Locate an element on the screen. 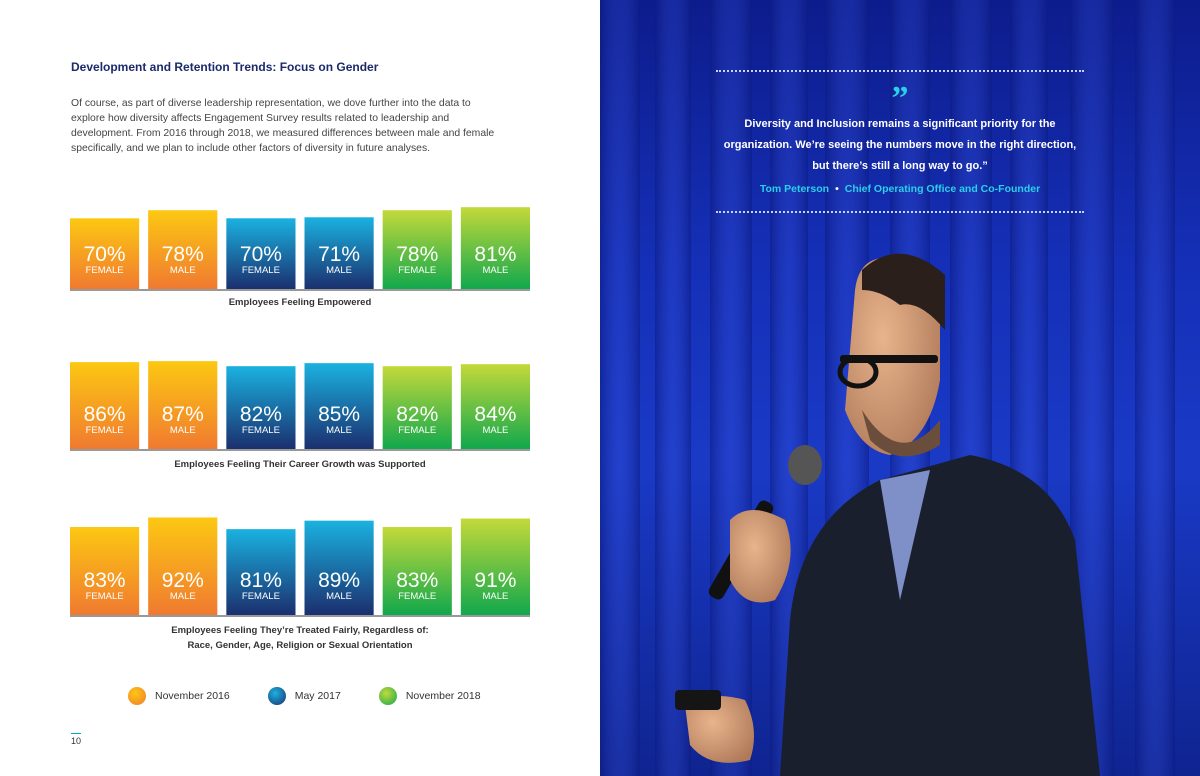 Image resolution: width=1200 pixels, height=776 pixels. bar-value-label: 84% is located at coordinates (495, 414).